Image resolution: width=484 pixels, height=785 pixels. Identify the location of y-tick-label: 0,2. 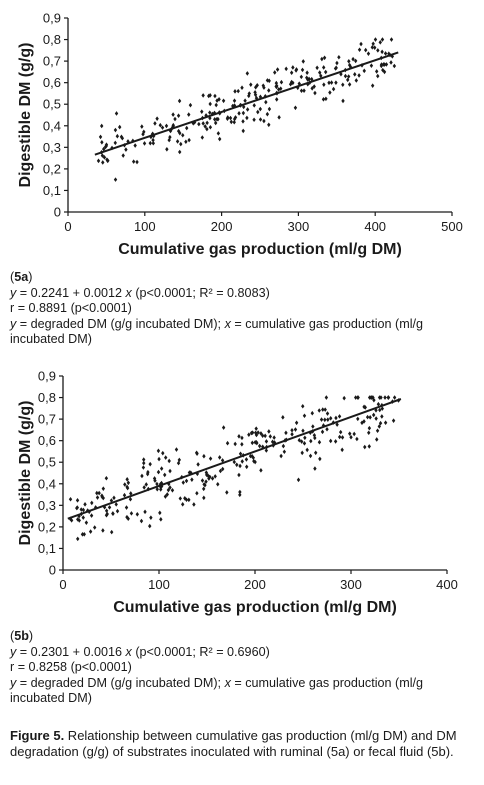
(47, 526).